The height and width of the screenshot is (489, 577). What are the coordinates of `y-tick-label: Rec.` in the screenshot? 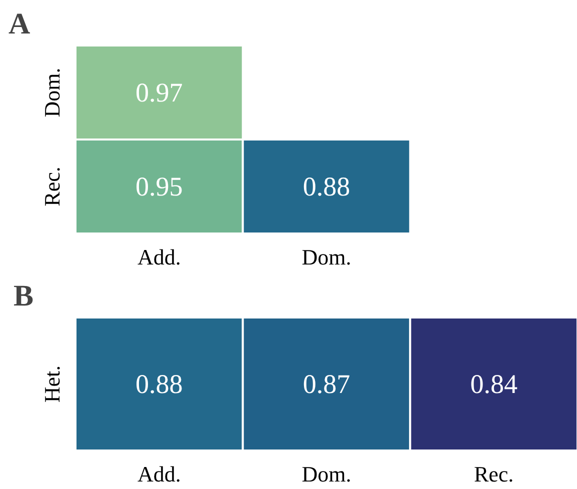 It's located at (52, 186).